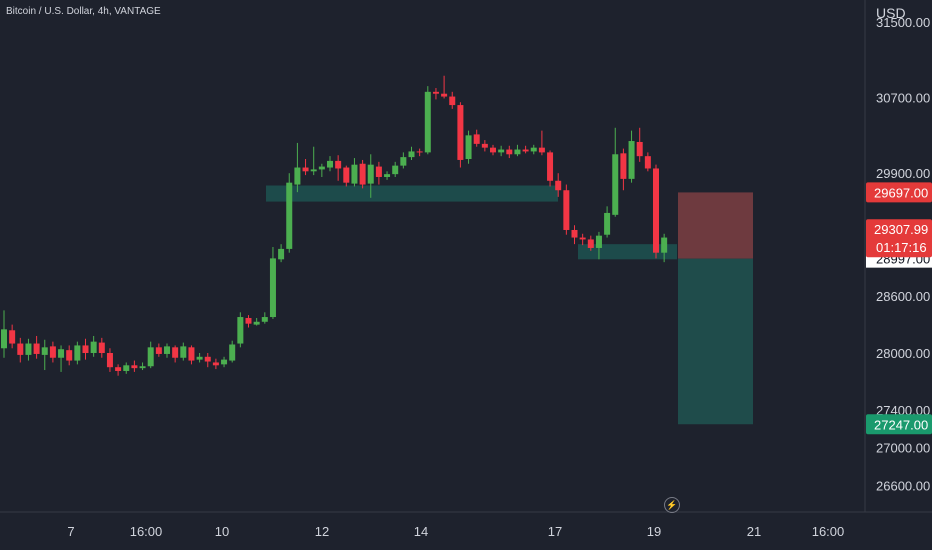 The width and height of the screenshot is (932, 550). What do you see at coordinates (903, 448) in the screenshot?
I see `price-tick-label: 27000.00` at bounding box center [903, 448].